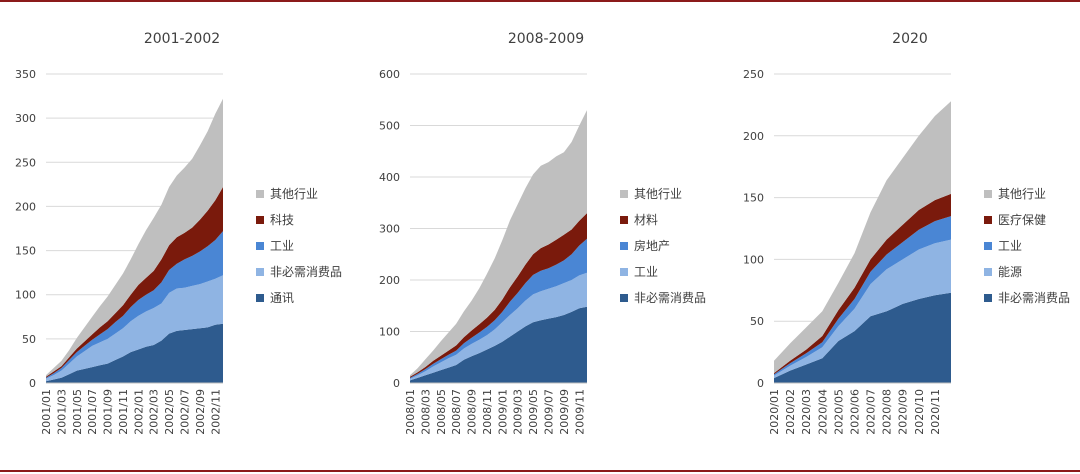 The height and width of the screenshot is (474, 1080). Describe the element at coordinates (533, 412) in the screenshot. I see `x-tick-label: 2009/05` at that location.